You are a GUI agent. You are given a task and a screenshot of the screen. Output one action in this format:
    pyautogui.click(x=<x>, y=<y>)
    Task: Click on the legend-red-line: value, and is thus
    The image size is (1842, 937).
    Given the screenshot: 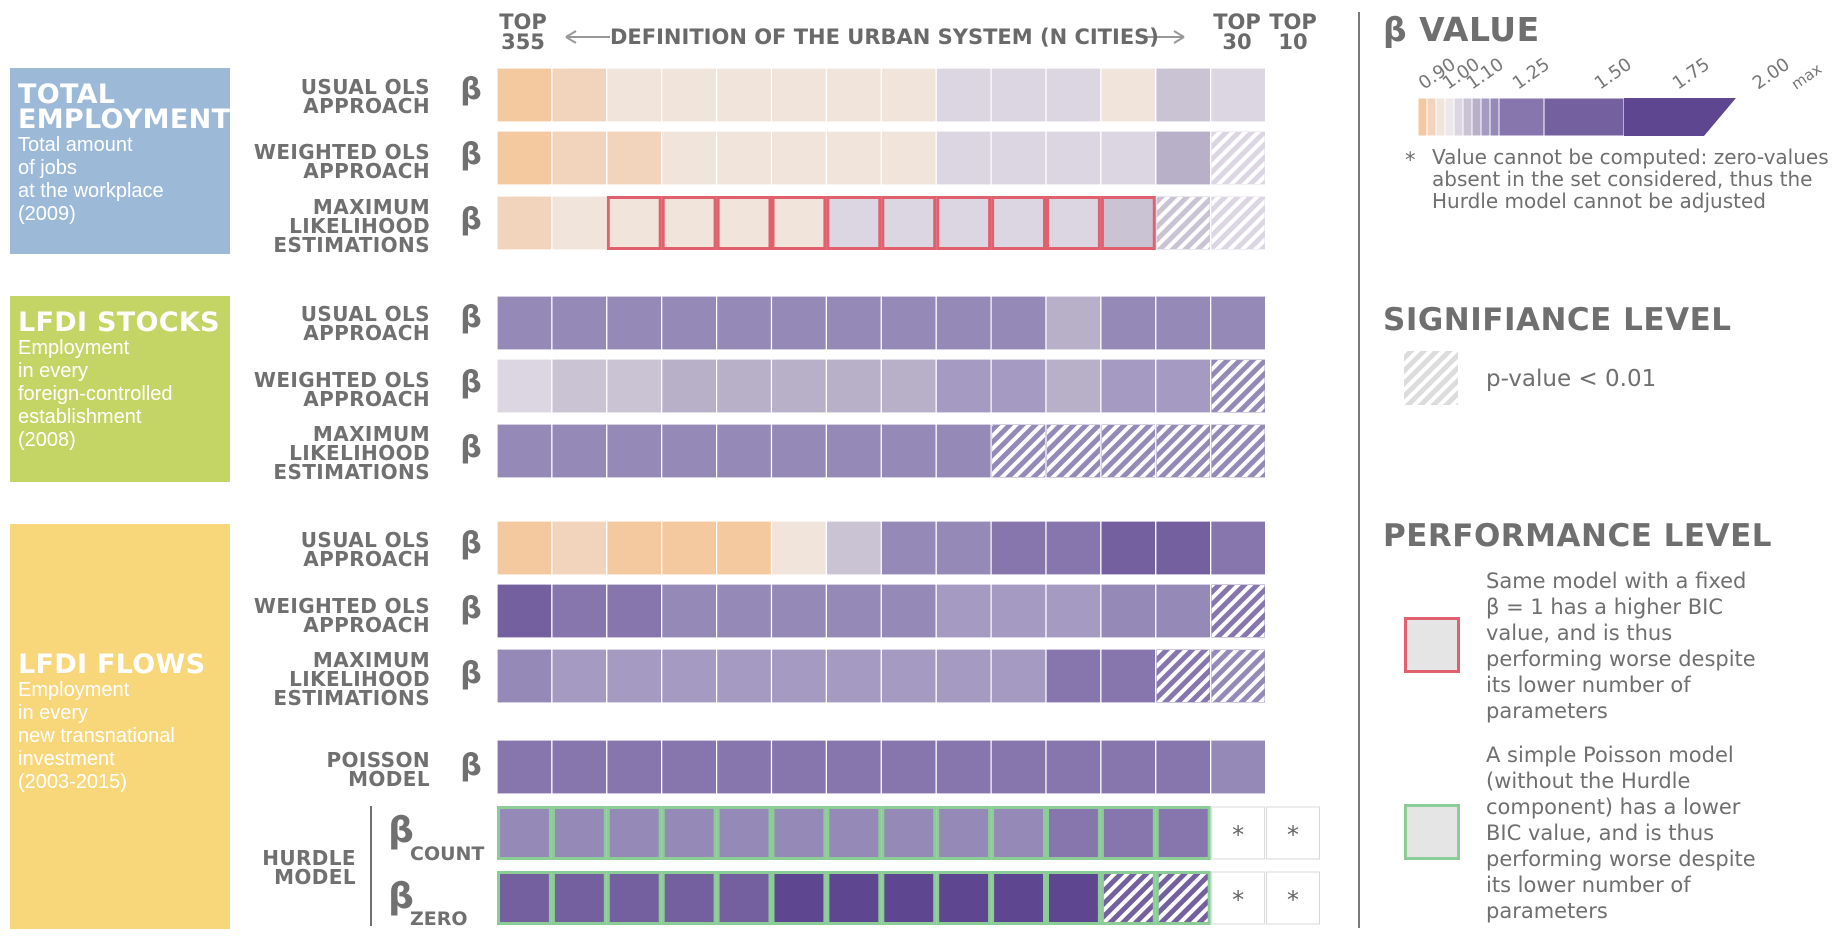 What is the action you would take?
    pyautogui.click(x=1579, y=633)
    